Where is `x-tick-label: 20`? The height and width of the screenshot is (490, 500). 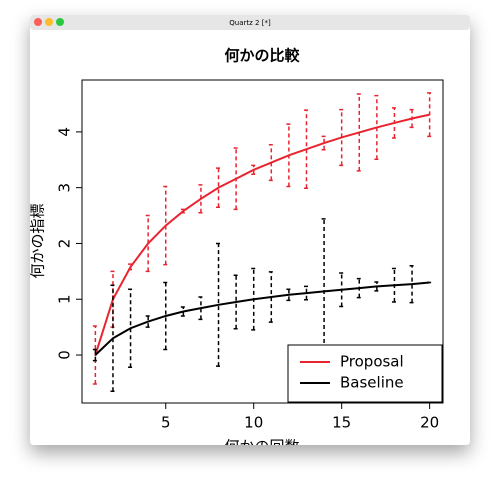 x-tick-label: 20 is located at coordinates (429, 423).